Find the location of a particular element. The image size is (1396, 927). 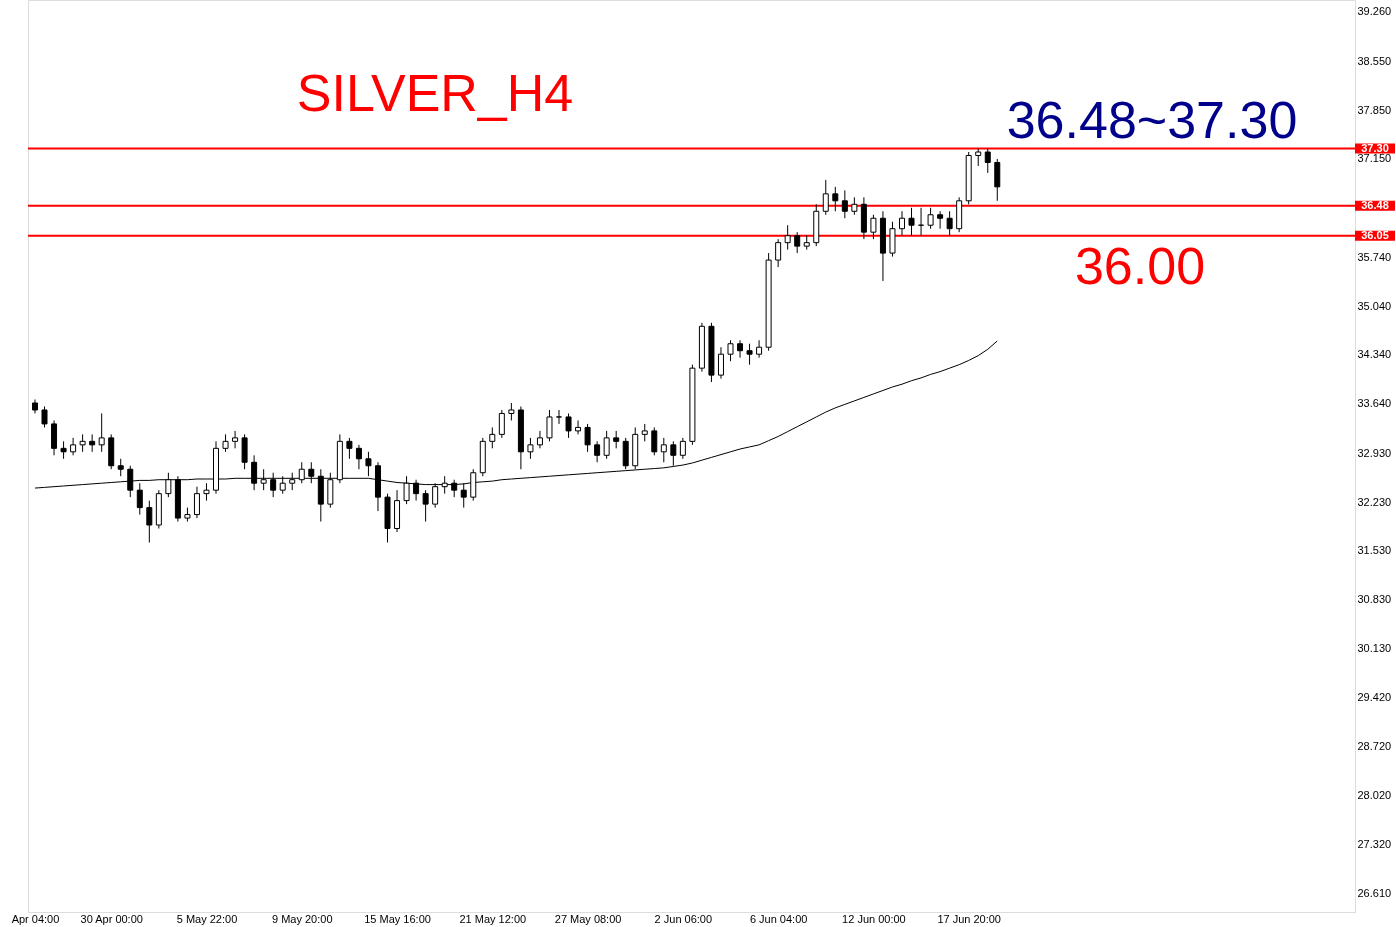

text: 36.48~37.30 is located at coordinates (1152, 120).